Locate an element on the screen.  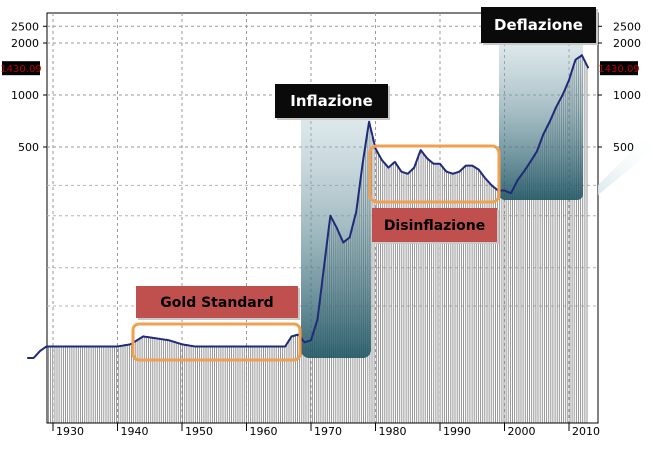
x-tick-label: 1940 is located at coordinates (135, 431).